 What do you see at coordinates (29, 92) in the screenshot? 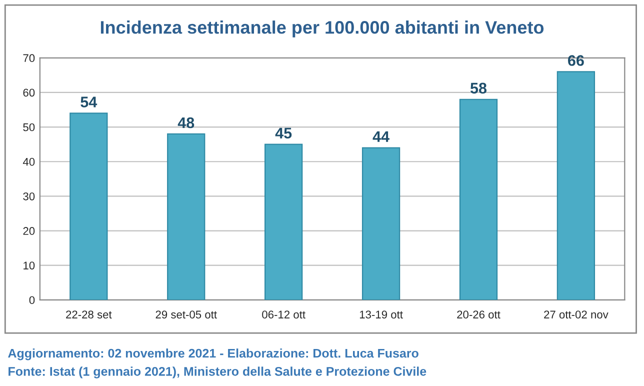
I see `y-tick-label: 60` at bounding box center [29, 92].